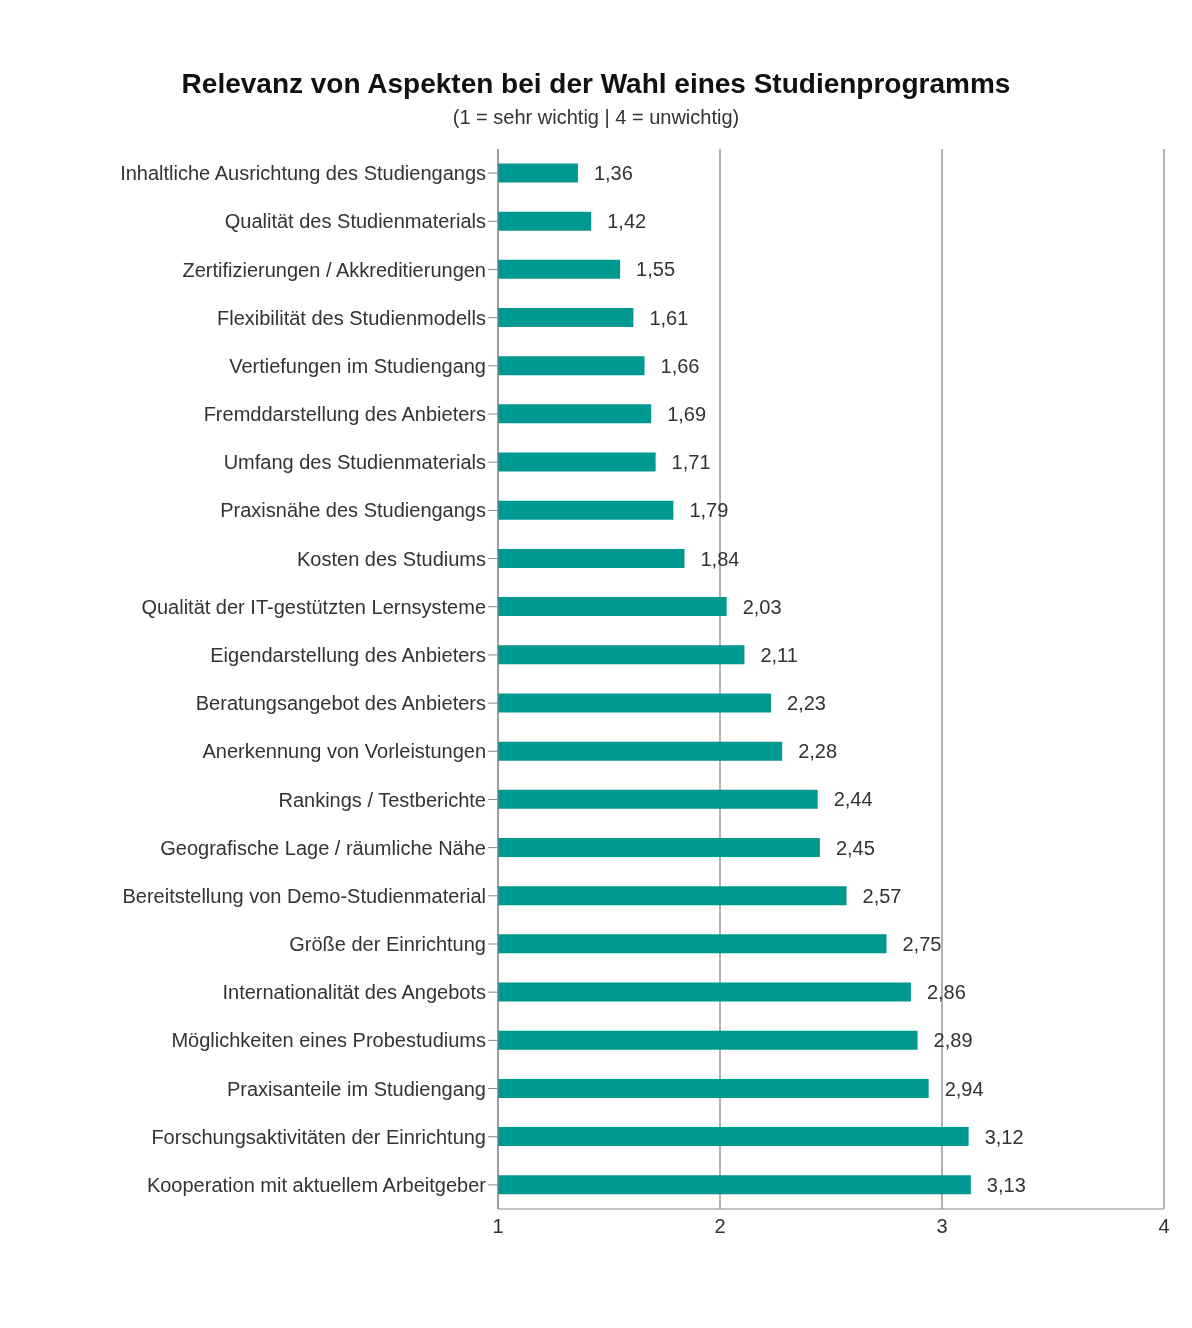 The width and height of the screenshot is (1192, 1328). Describe the element at coordinates (313, 606) in the screenshot. I see `y-tick-label: Qualität der IT-gestützten Lernsysteme` at that location.